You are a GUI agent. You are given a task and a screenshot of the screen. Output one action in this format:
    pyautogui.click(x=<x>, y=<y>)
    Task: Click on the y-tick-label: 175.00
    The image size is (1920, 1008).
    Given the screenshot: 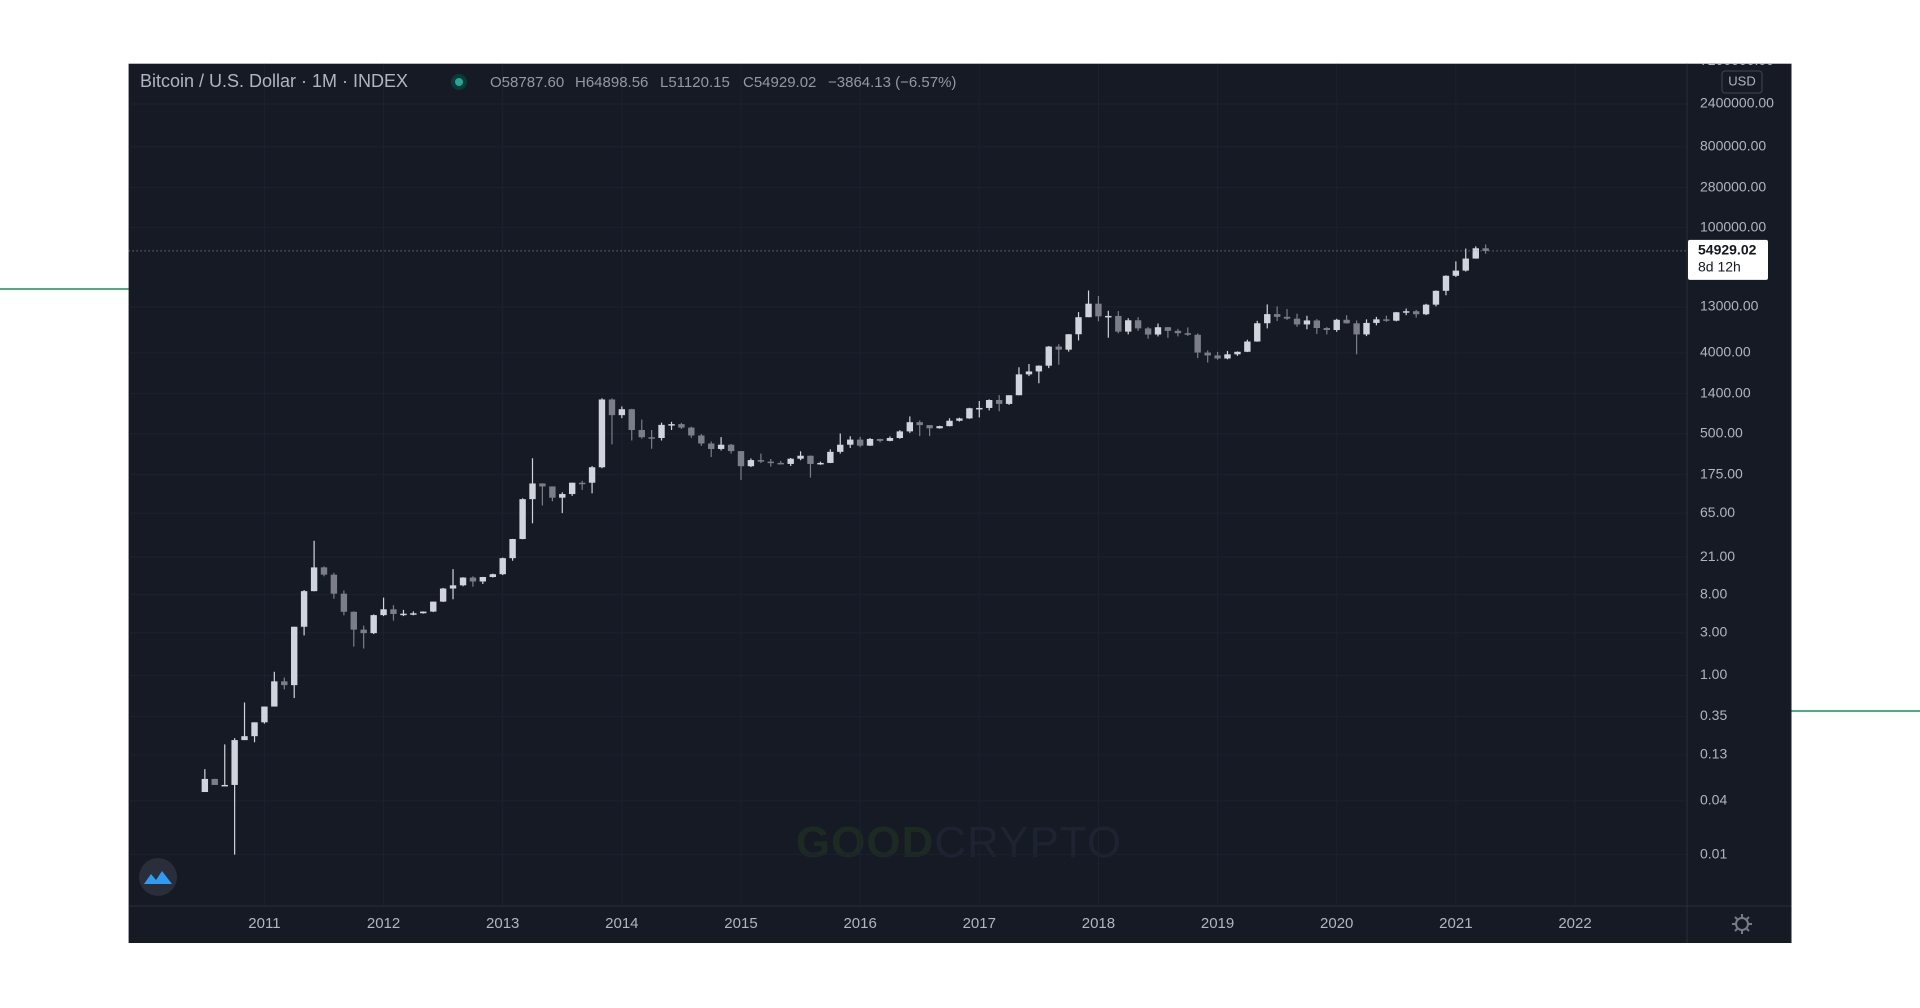 What is the action you would take?
    pyautogui.click(x=1721, y=473)
    